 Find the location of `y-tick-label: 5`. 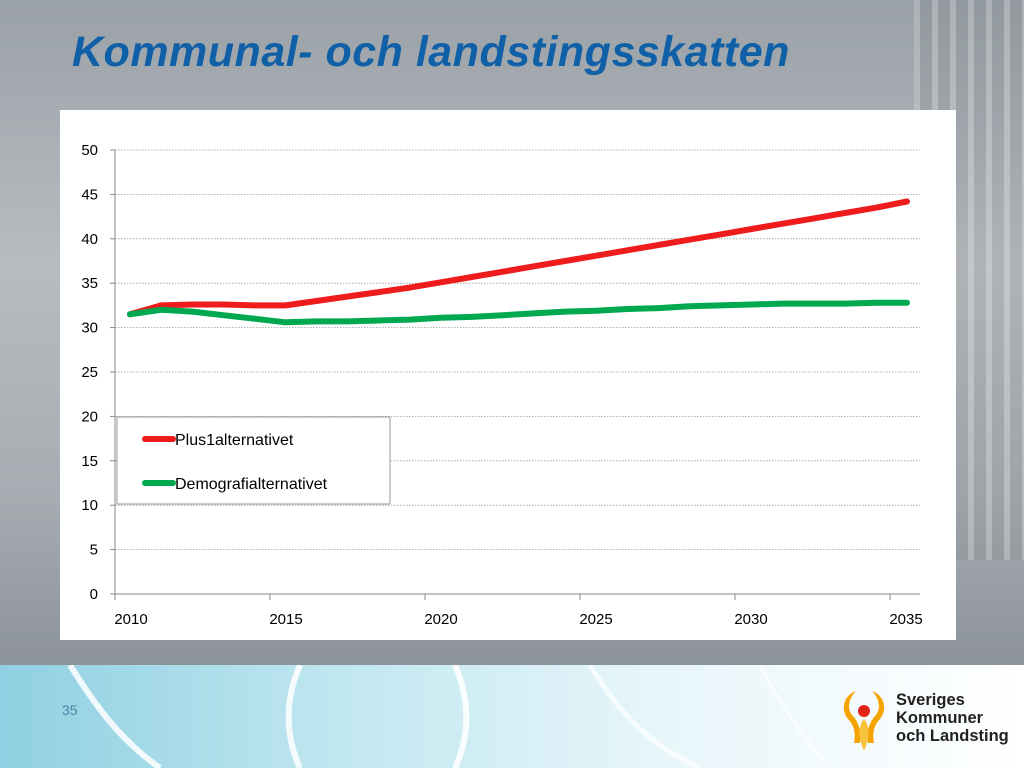

y-tick-label: 5 is located at coordinates (94, 550).